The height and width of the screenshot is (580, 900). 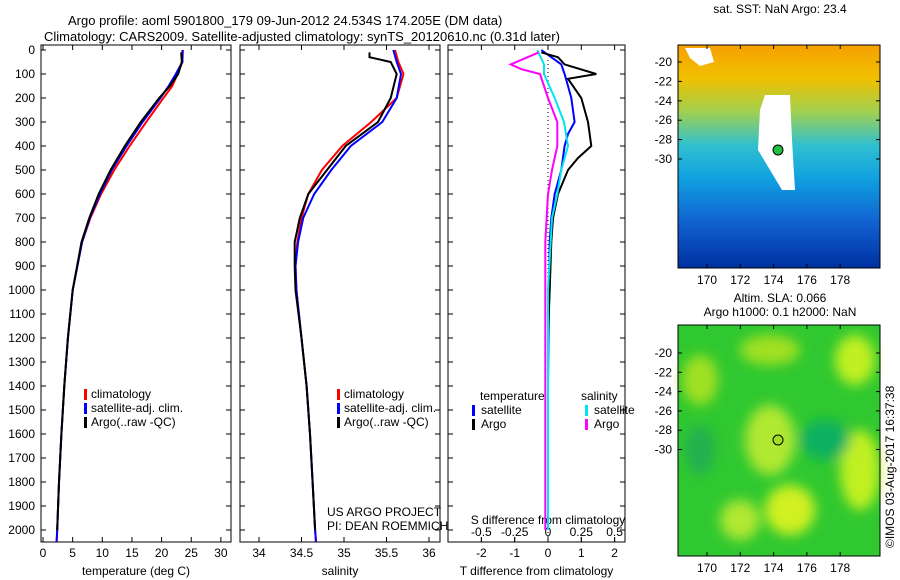 I want to click on x-axis-label: salinity, so click(x=340, y=571).